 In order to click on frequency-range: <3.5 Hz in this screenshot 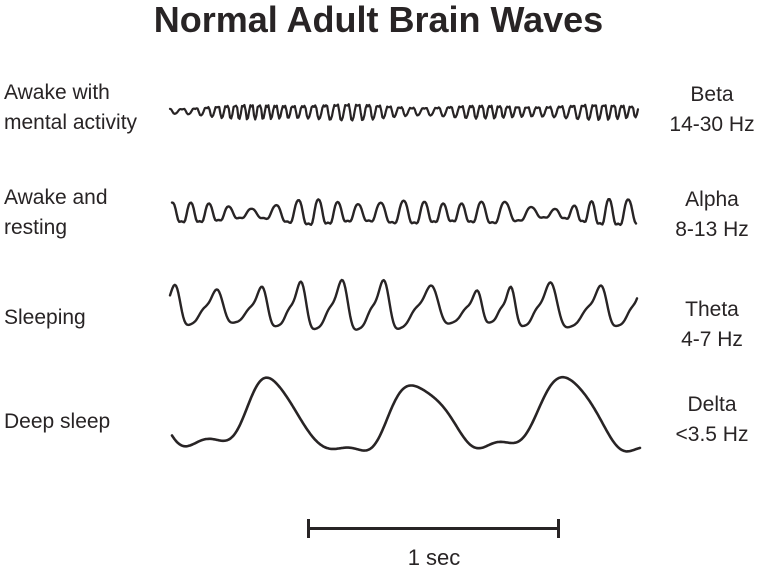, I will do `click(712, 434)`.